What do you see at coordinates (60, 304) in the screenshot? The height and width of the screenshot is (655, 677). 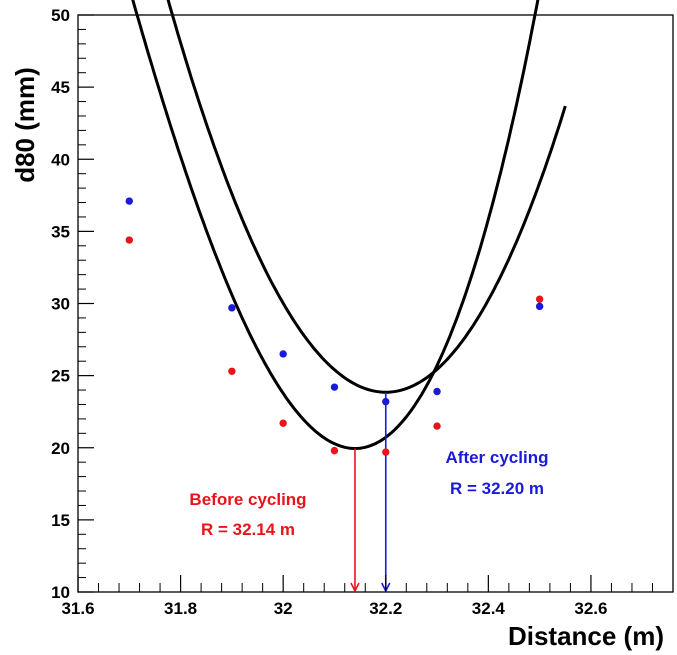 I see `y-tick-label: 30` at bounding box center [60, 304].